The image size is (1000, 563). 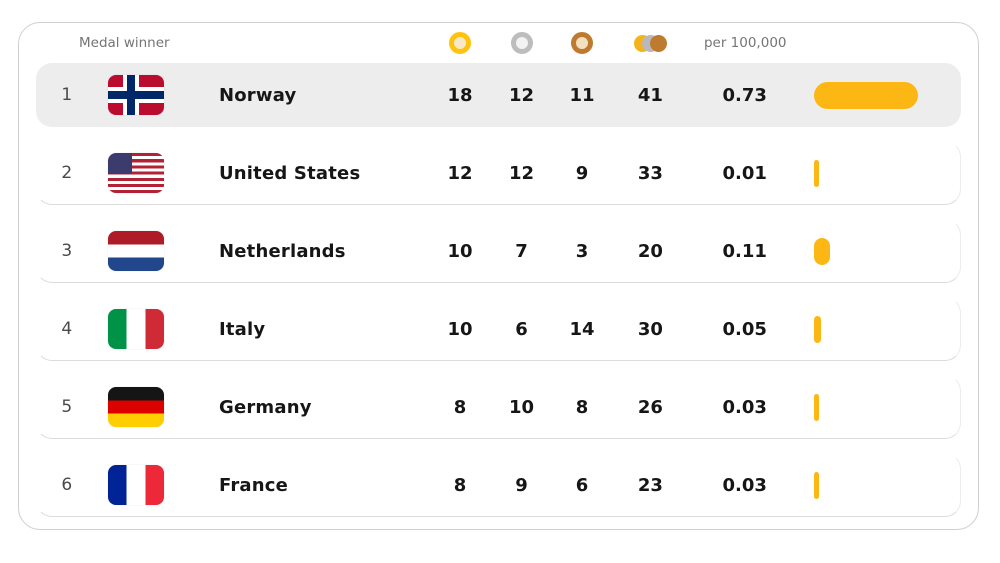 I want to click on silver-count: 10, so click(x=521, y=407).